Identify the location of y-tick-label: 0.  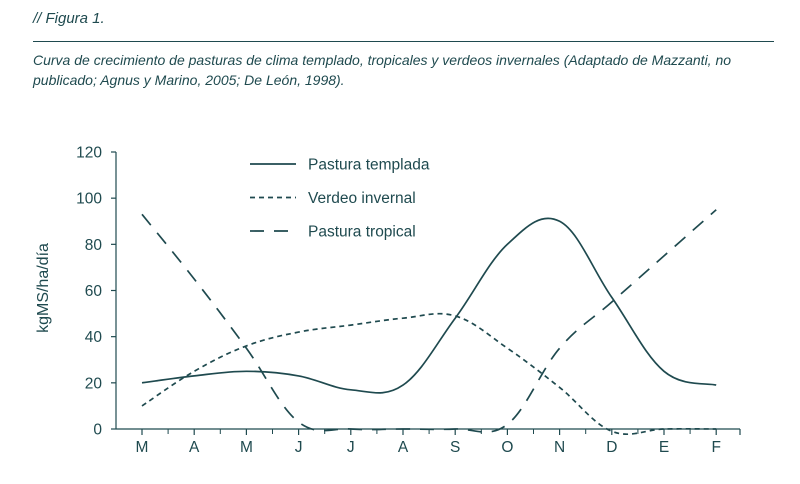
(97, 430).